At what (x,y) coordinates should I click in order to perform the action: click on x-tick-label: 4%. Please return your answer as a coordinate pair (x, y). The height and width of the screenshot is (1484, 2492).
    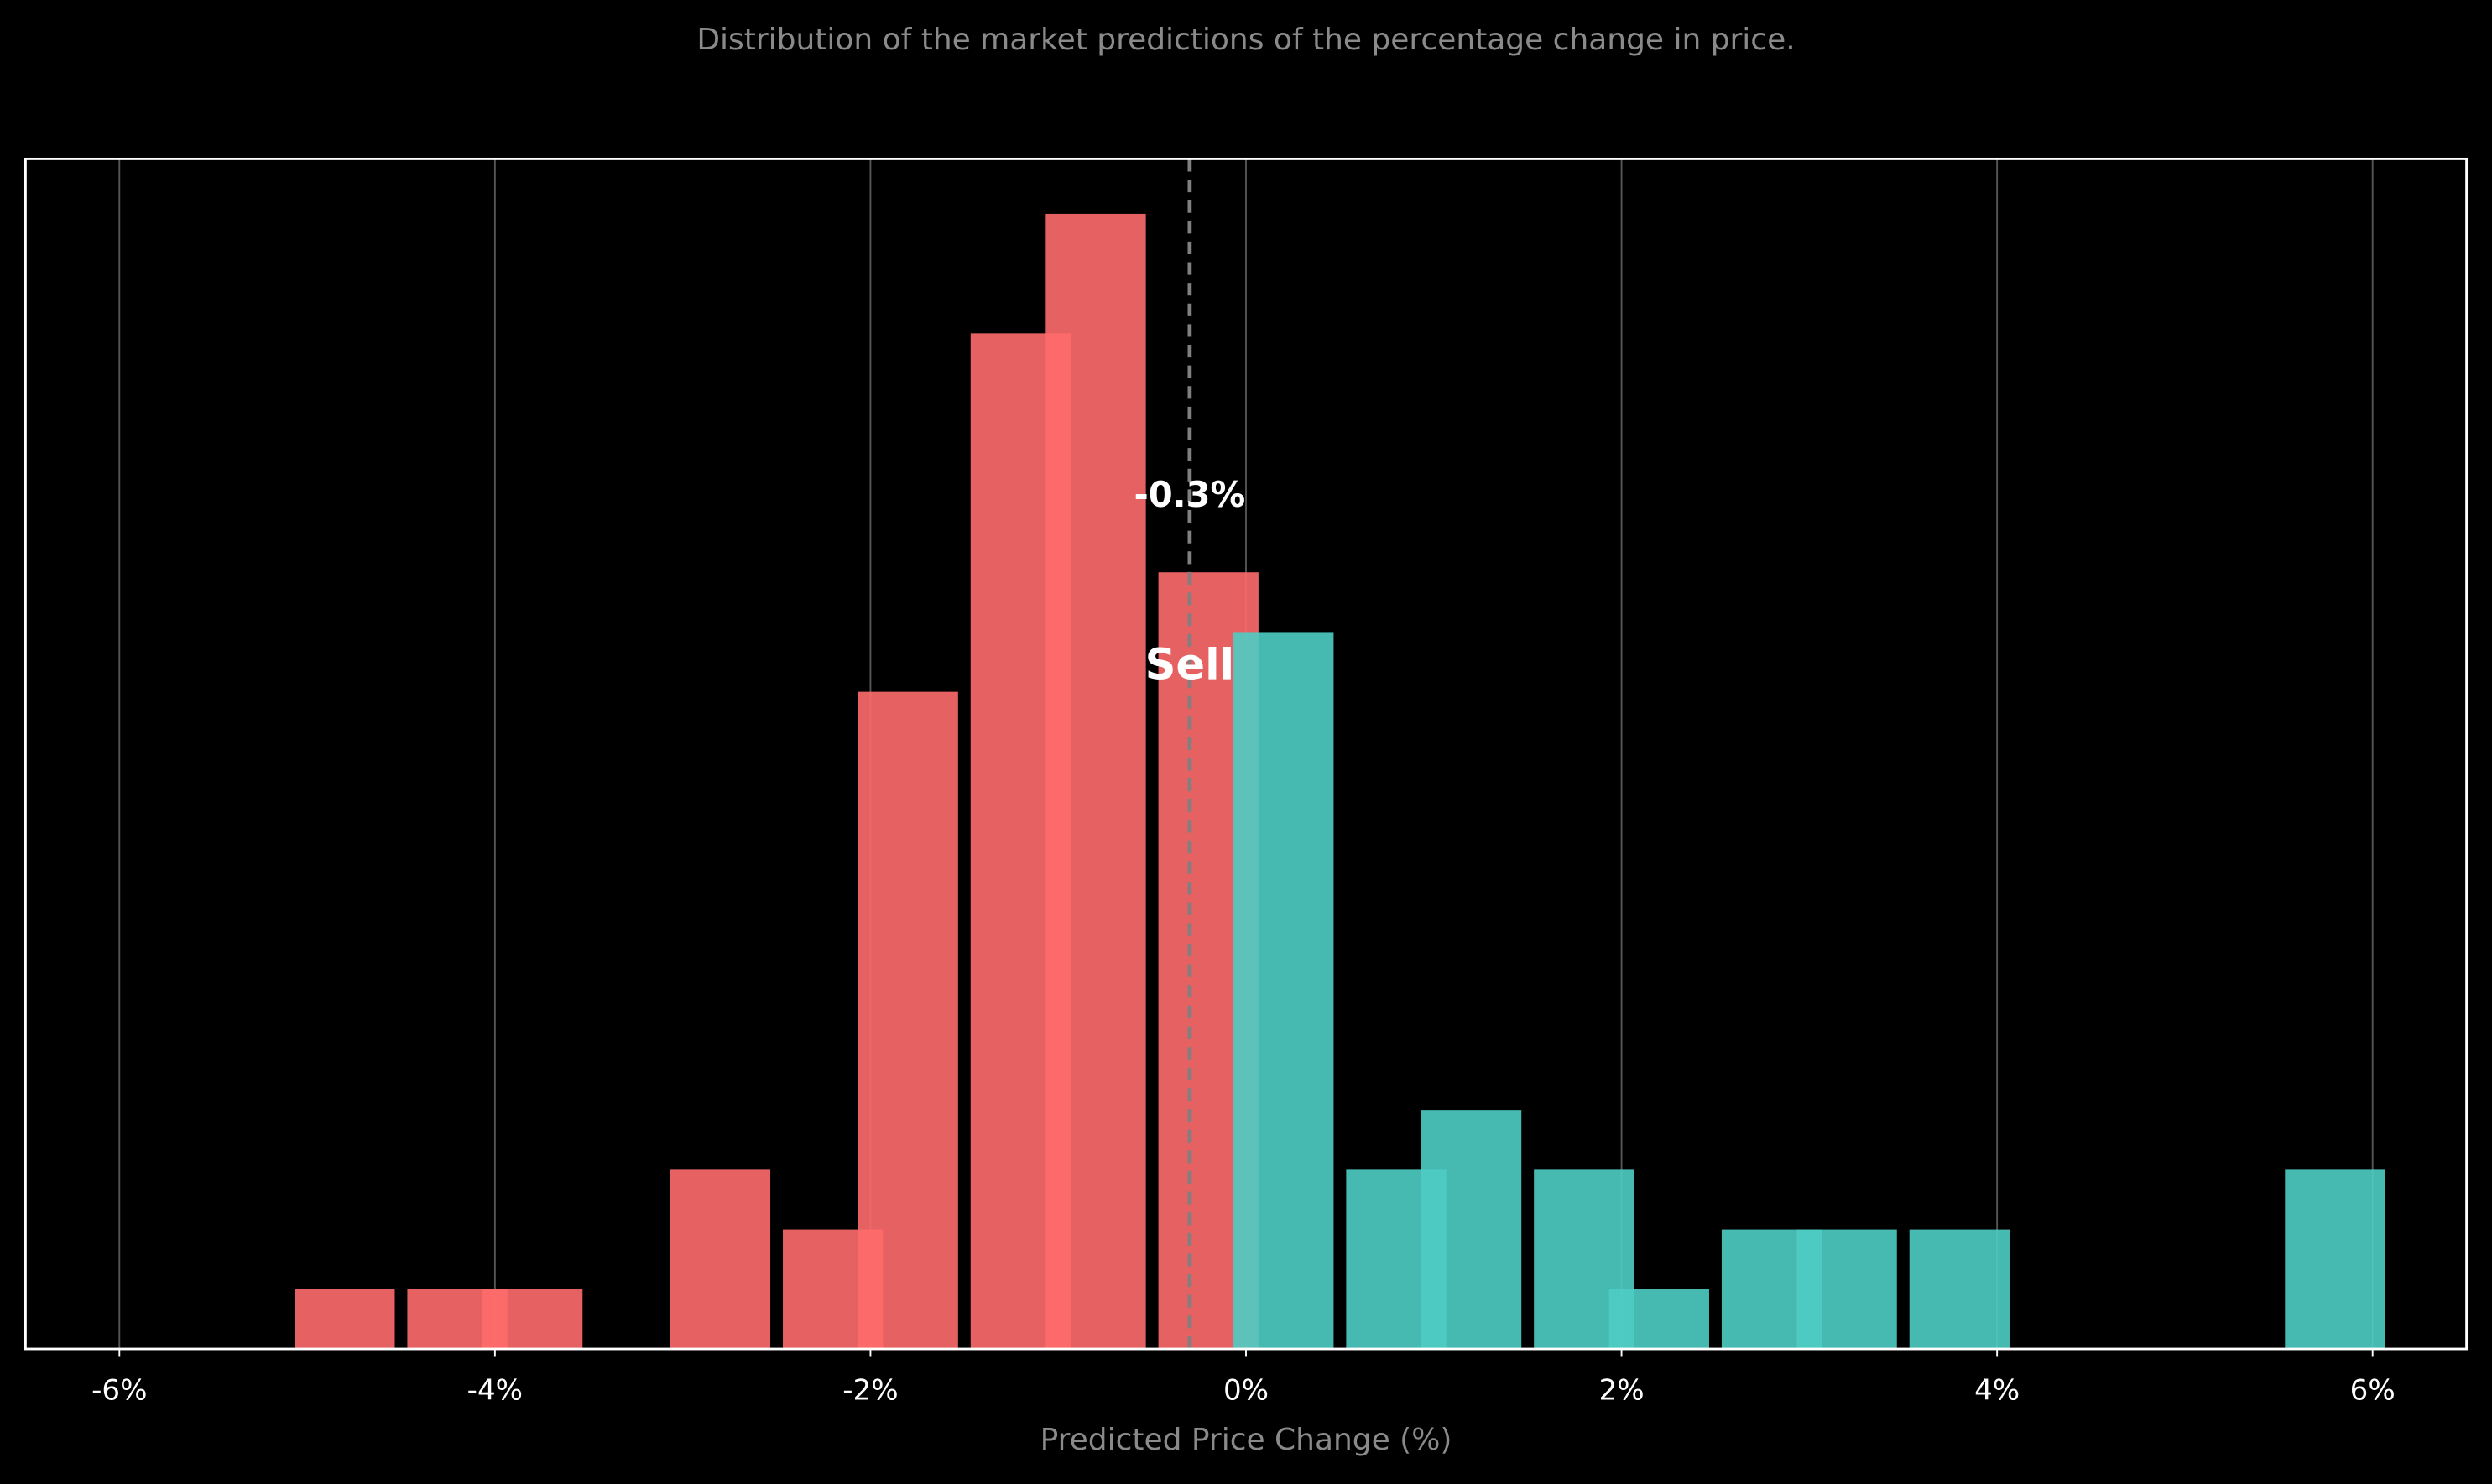
    Looking at the image, I should click on (1997, 1391).